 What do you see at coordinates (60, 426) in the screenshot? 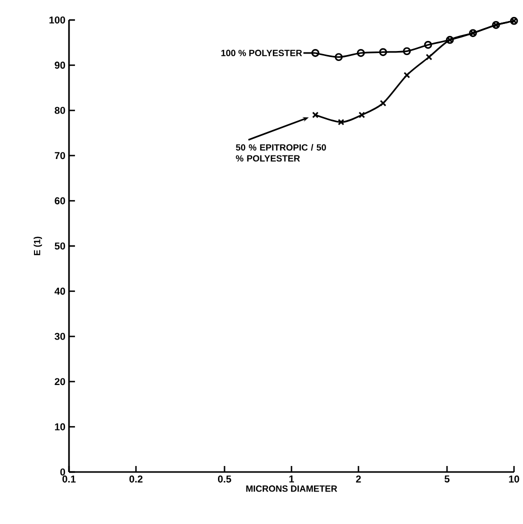
I see `y-tick-label: 10` at bounding box center [60, 426].